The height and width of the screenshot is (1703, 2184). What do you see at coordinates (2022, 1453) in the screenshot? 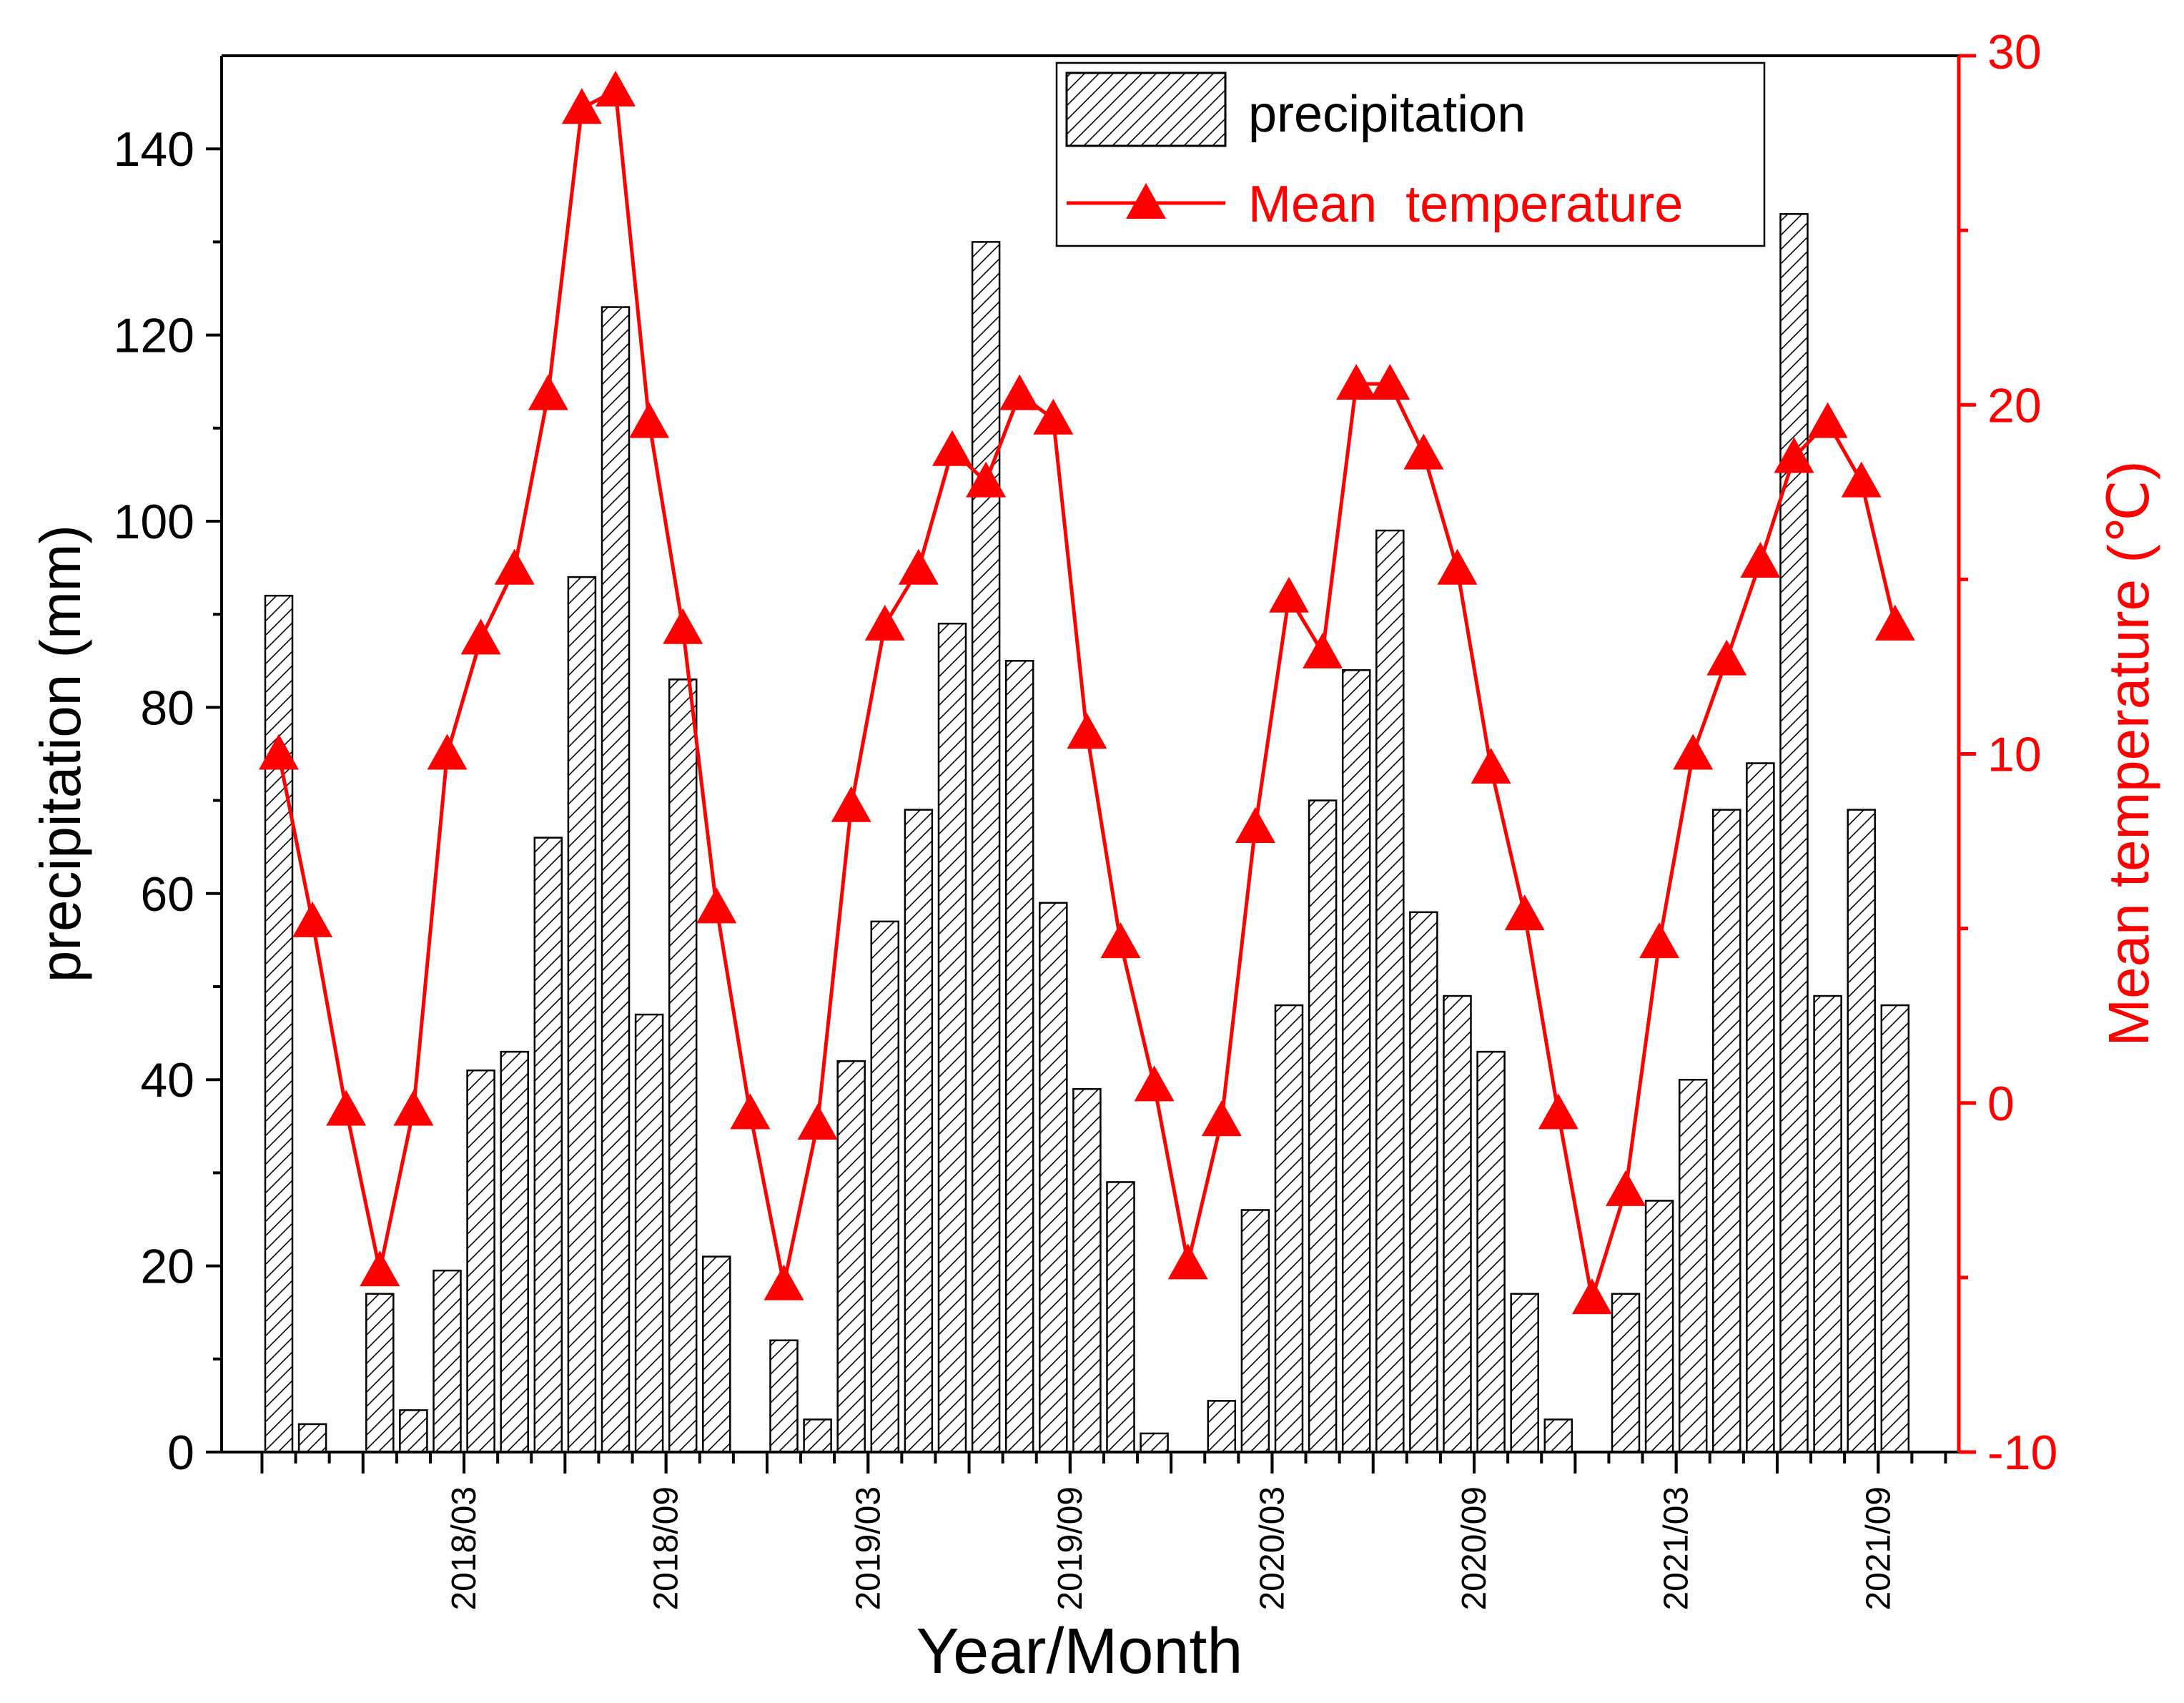
I see `right-y-tick-label: -10` at bounding box center [2022, 1453].